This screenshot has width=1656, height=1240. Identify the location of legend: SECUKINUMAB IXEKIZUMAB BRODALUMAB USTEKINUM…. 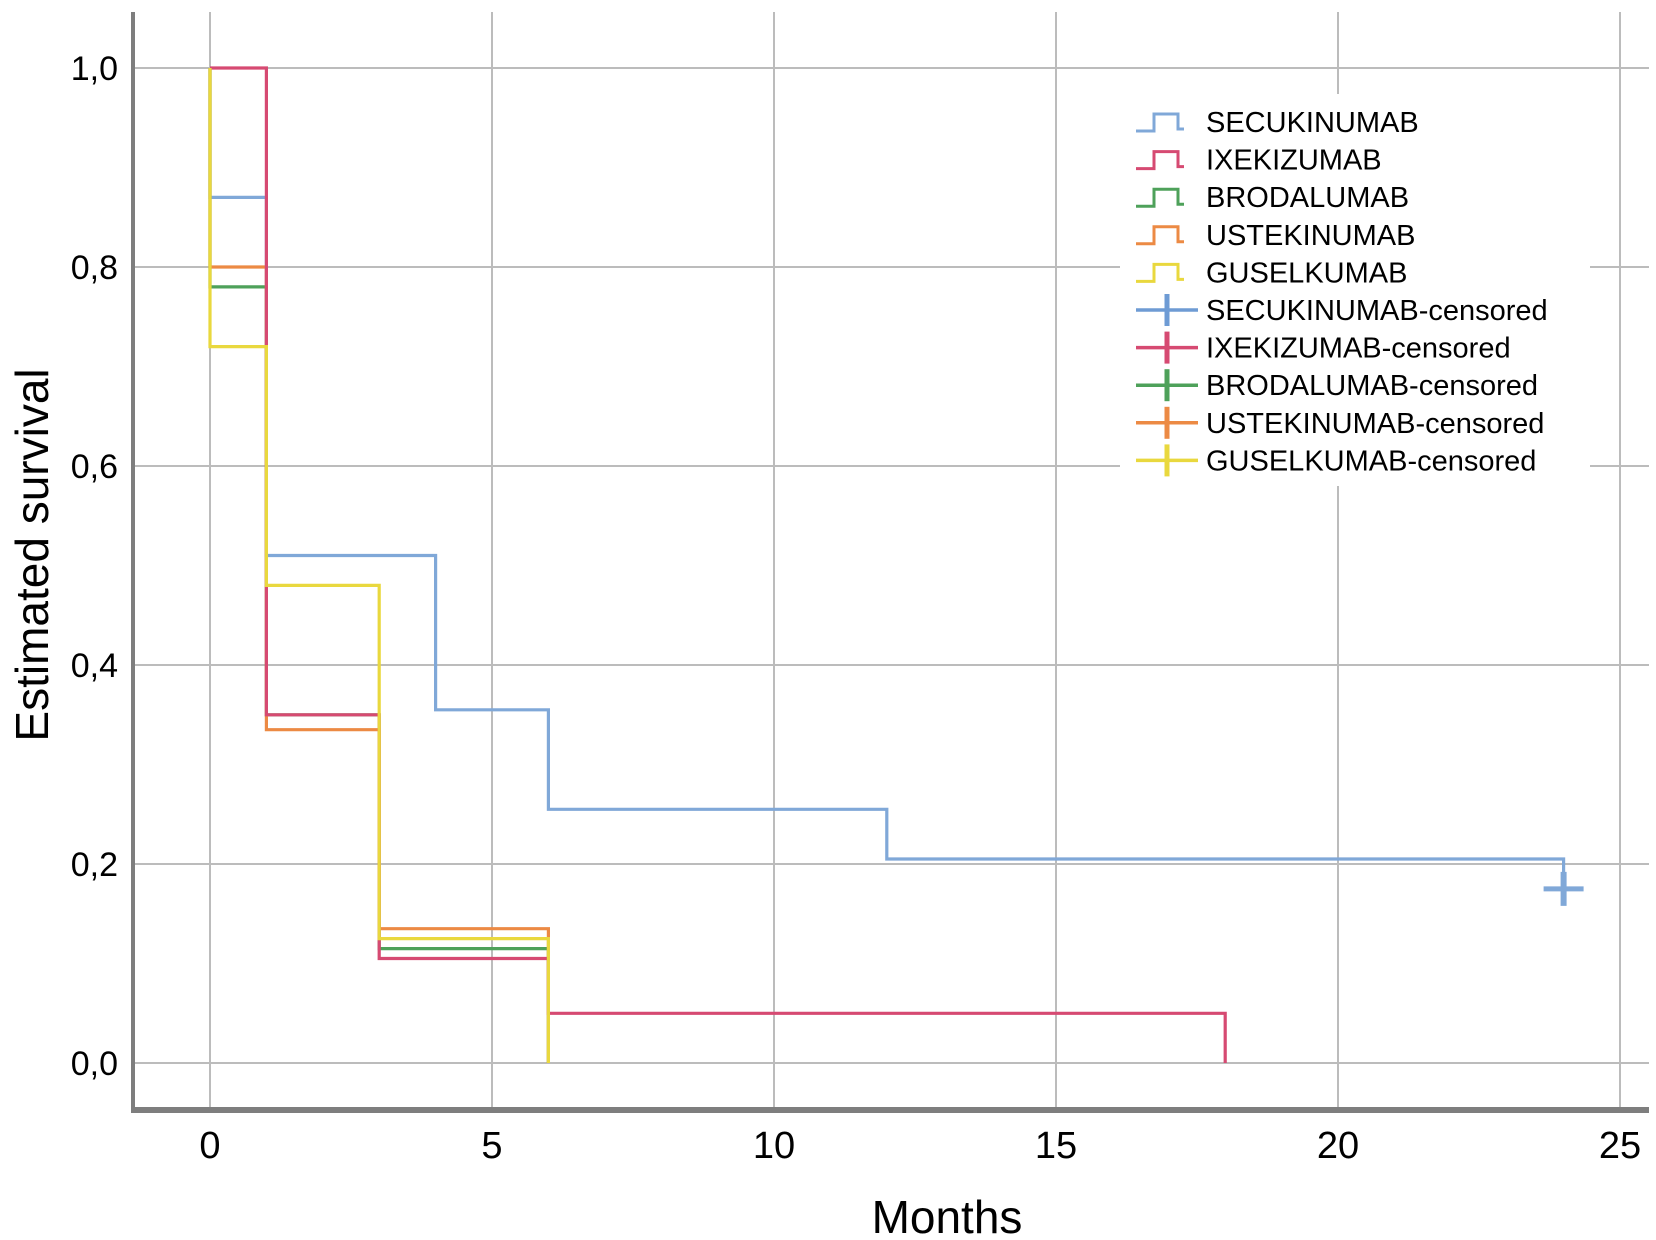
(1355, 290).